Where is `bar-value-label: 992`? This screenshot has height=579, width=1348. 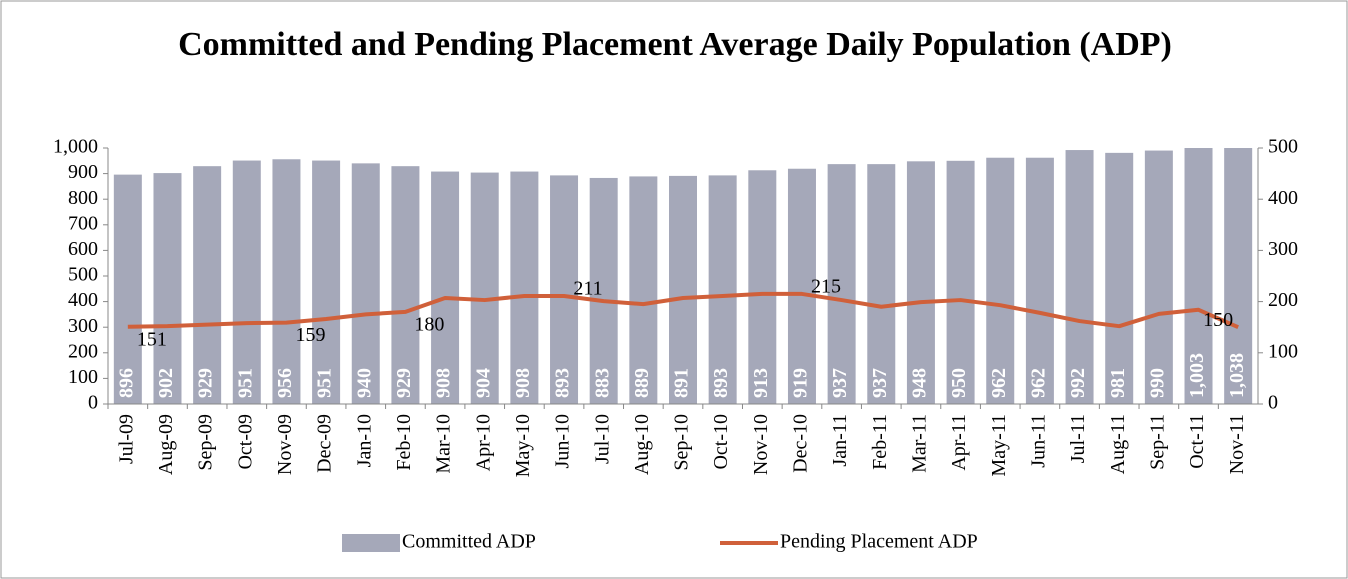 bar-value-label: 992 is located at coordinates (1078, 383).